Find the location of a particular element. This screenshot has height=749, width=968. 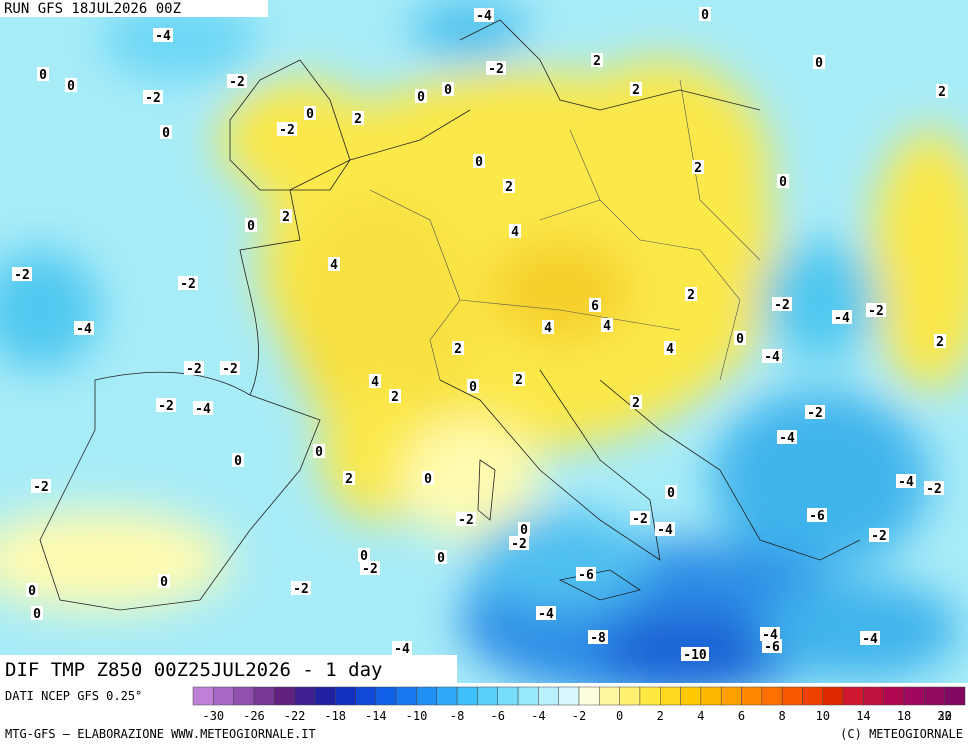

contour-label: -10 is located at coordinates (695, 655).